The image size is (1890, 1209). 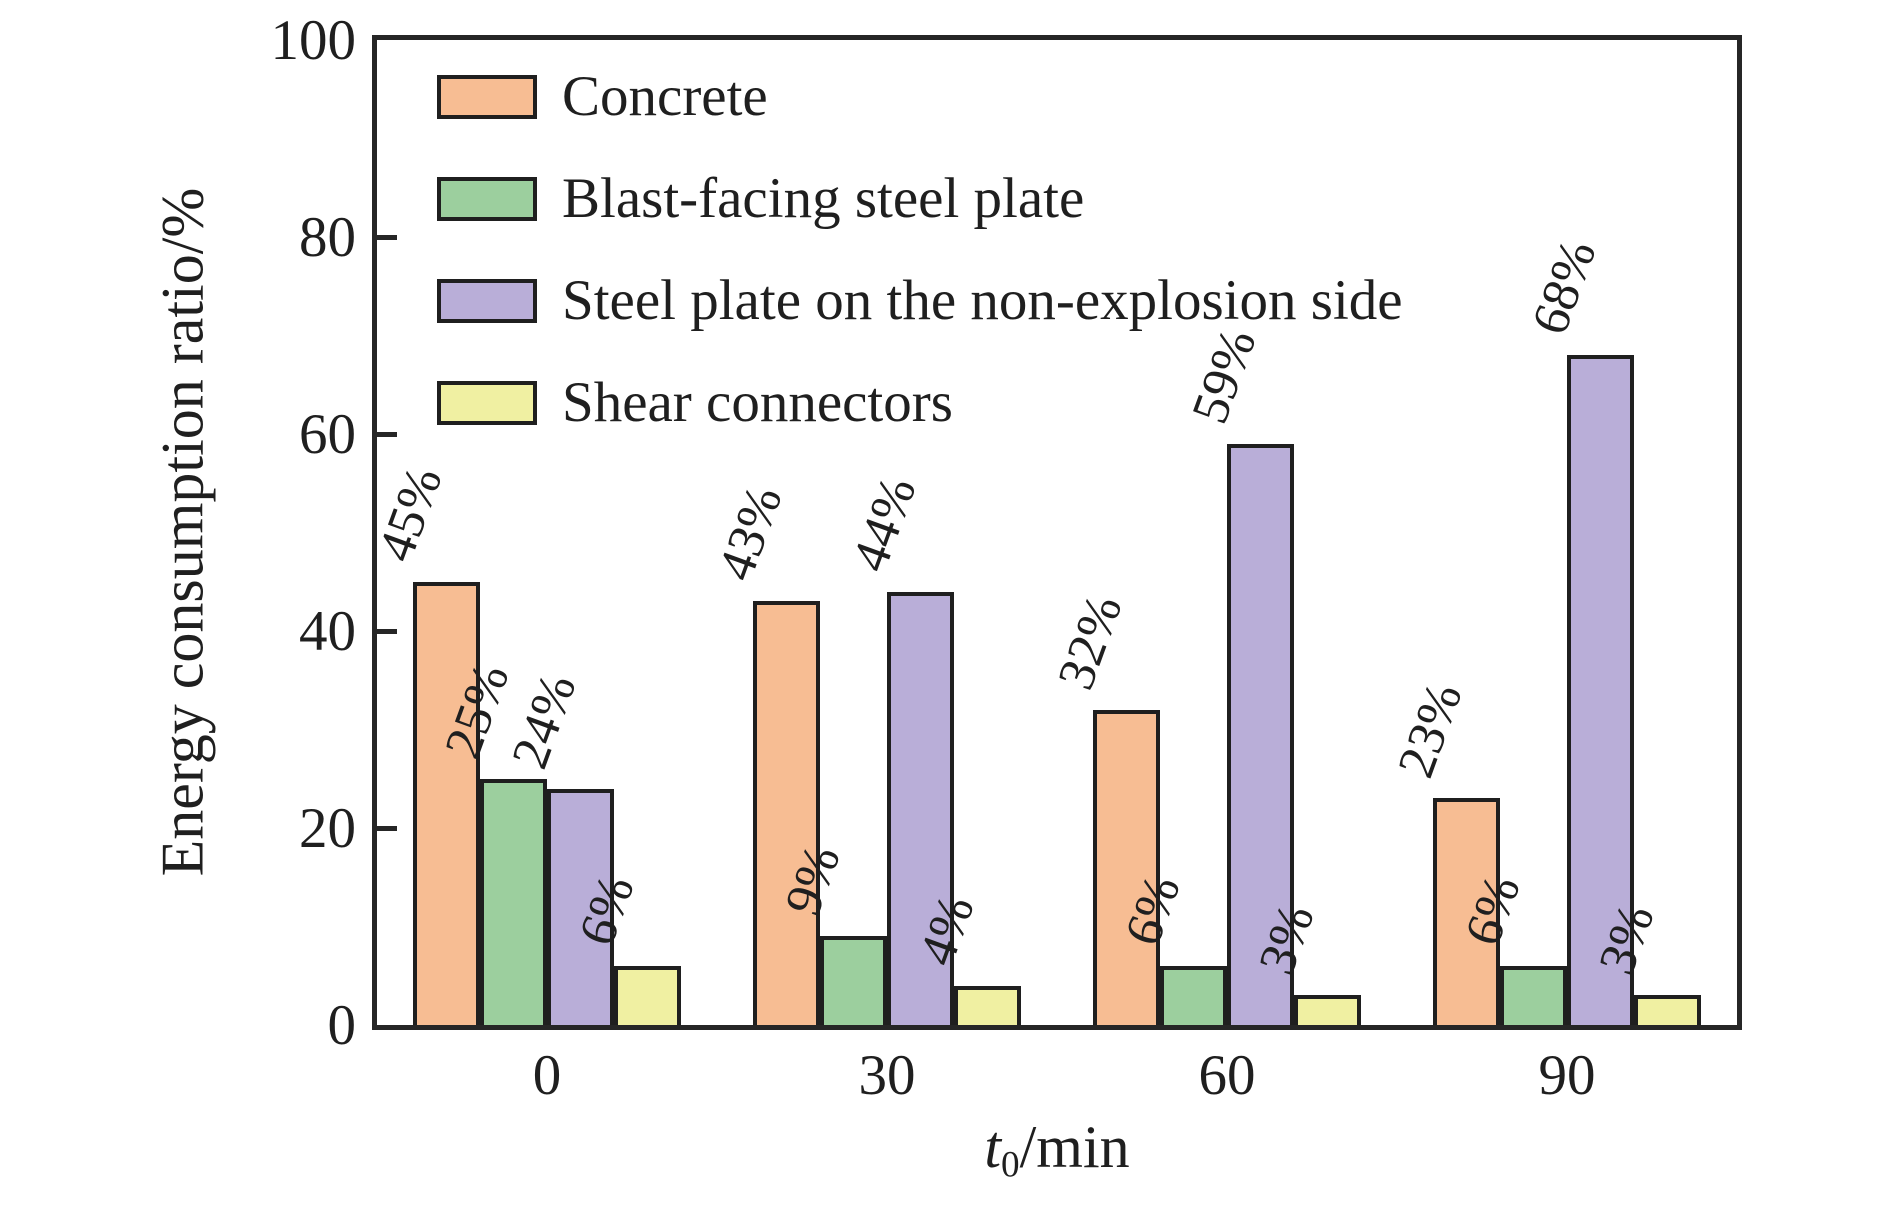 What do you see at coordinates (327, 434) in the screenshot?
I see `y-tick-label: 60` at bounding box center [327, 434].